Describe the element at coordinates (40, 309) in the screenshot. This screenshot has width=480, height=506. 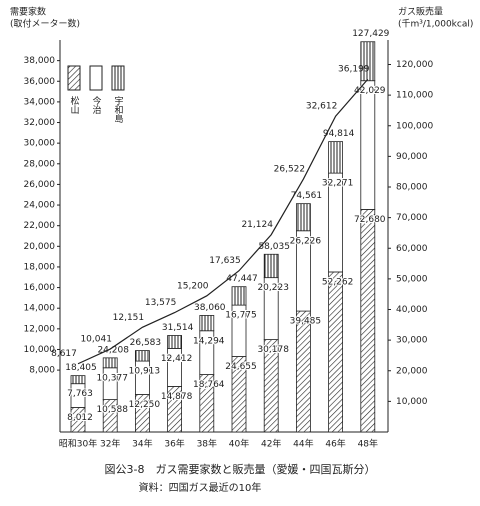
I see `y-tick-label: 14,000` at that location.